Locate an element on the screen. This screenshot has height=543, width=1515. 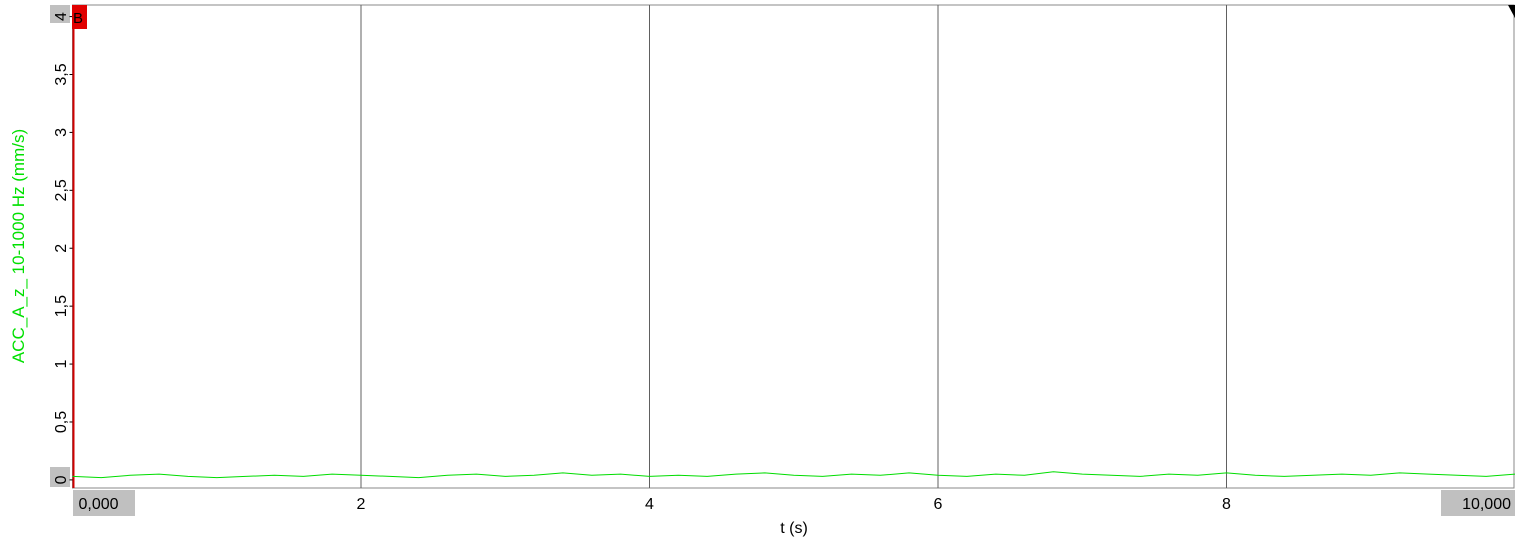
y-tick-label: 4 is located at coordinates (61, 16).